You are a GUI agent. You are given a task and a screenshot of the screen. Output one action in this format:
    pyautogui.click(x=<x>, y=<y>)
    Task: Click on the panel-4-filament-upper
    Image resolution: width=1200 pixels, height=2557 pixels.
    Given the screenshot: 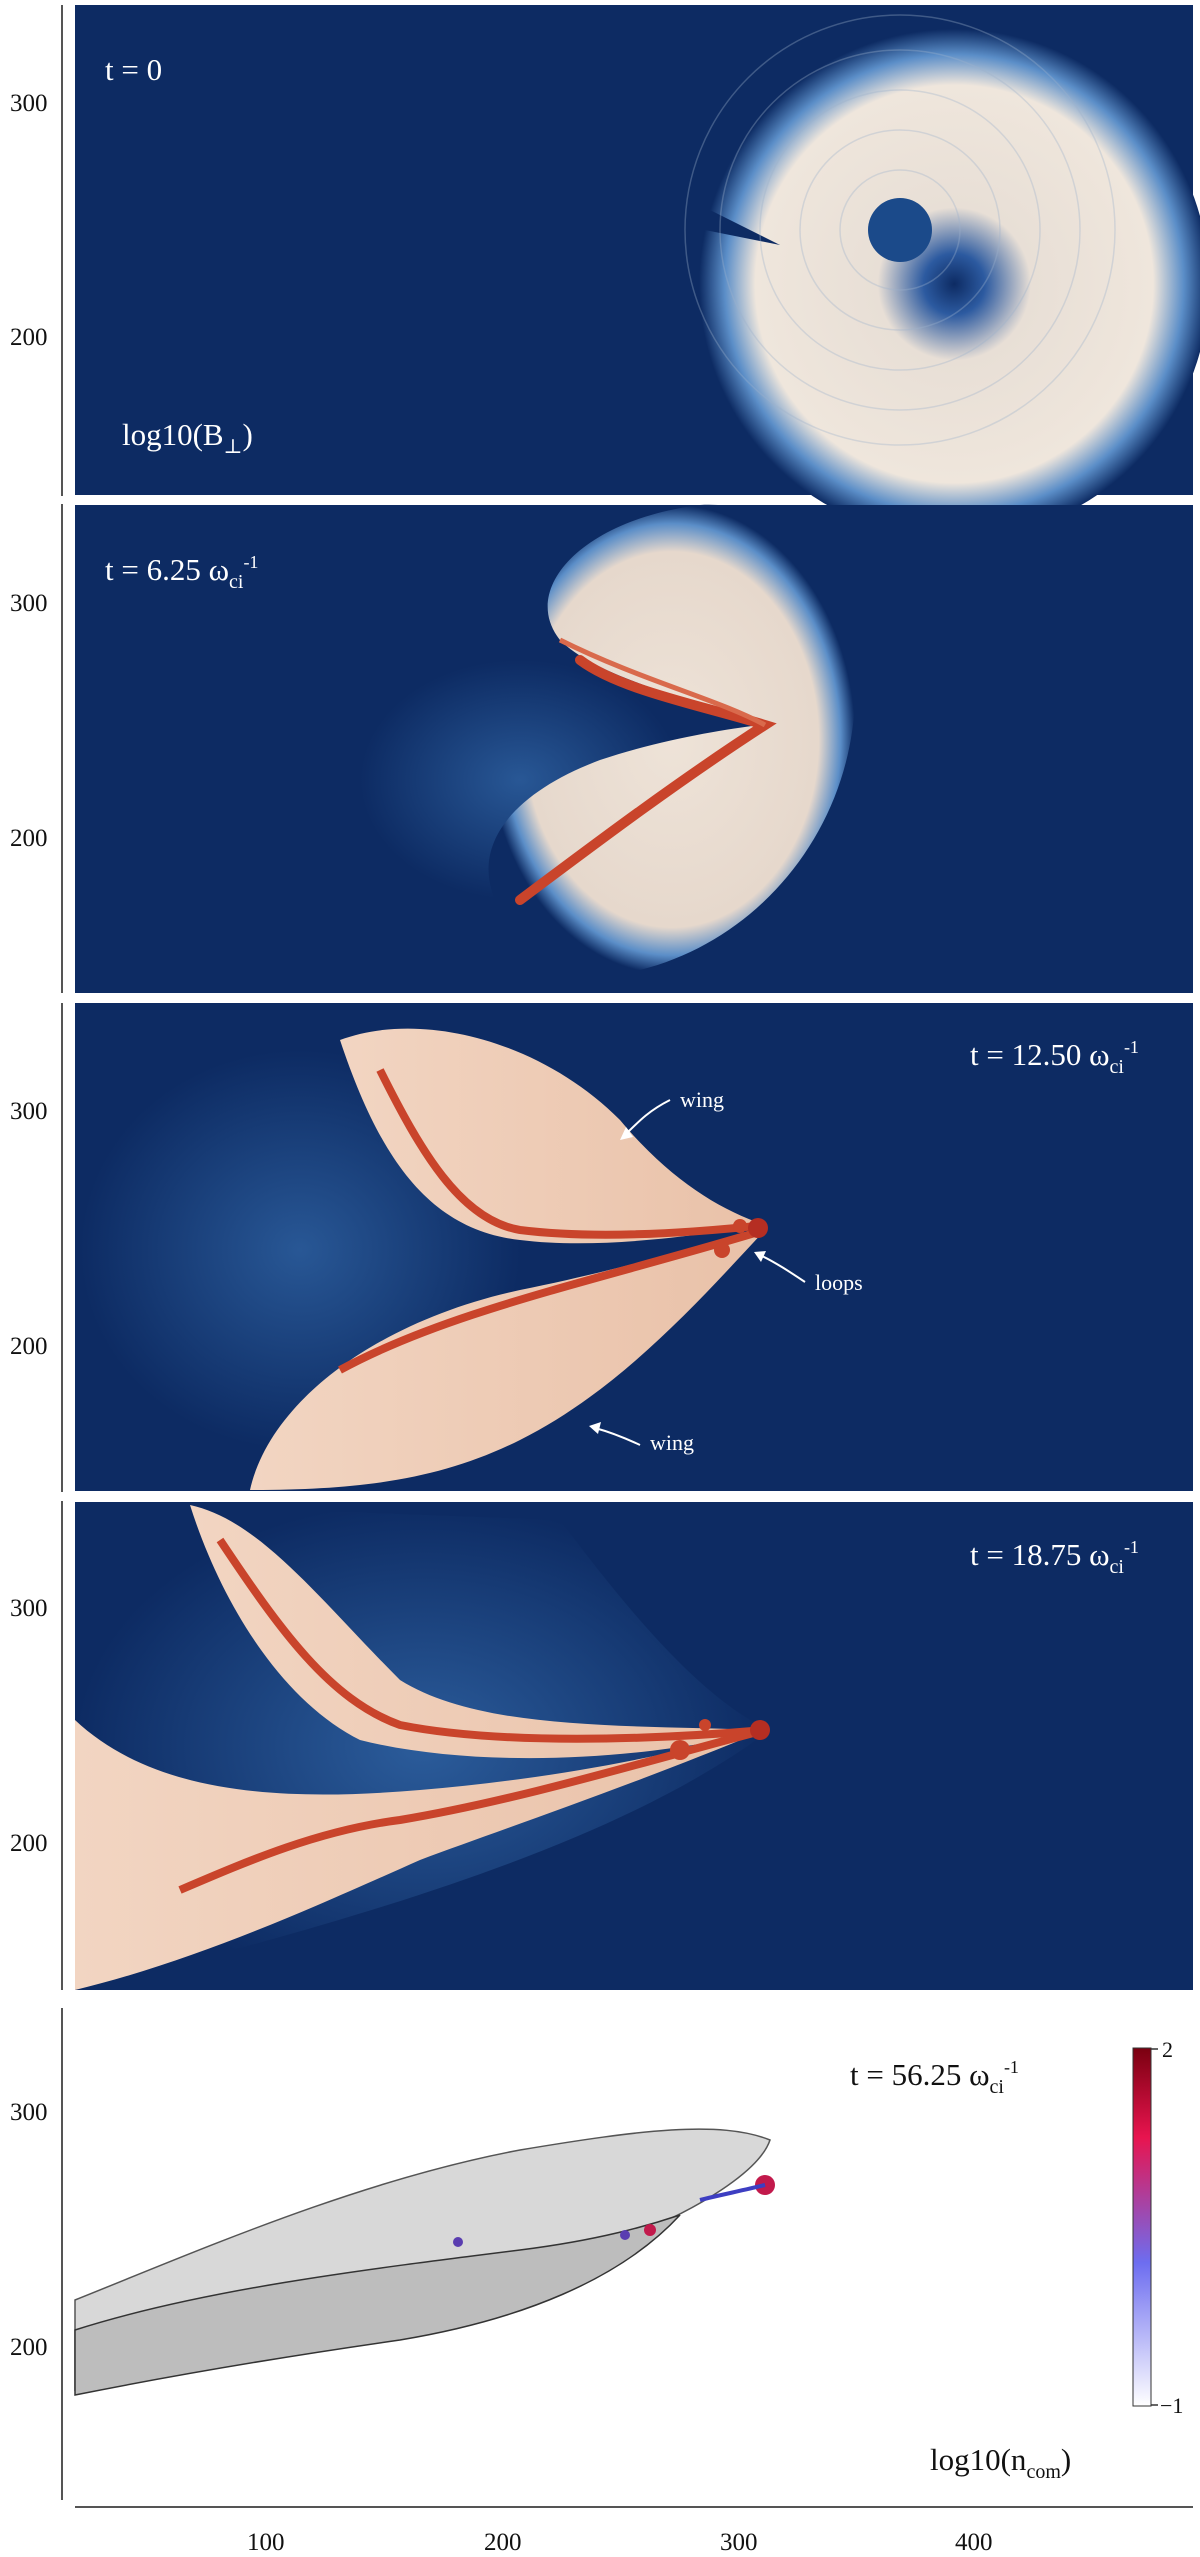 What is the action you would take?
    pyautogui.click(x=491, y=1640)
    